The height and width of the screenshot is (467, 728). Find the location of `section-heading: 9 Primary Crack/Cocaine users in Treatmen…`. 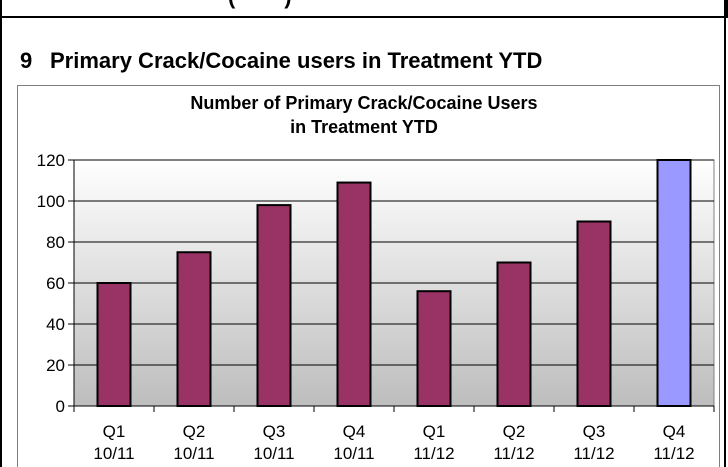

section-heading: 9 Primary Crack/Cocaine users in Treatmen… is located at coordinates (281, 61).